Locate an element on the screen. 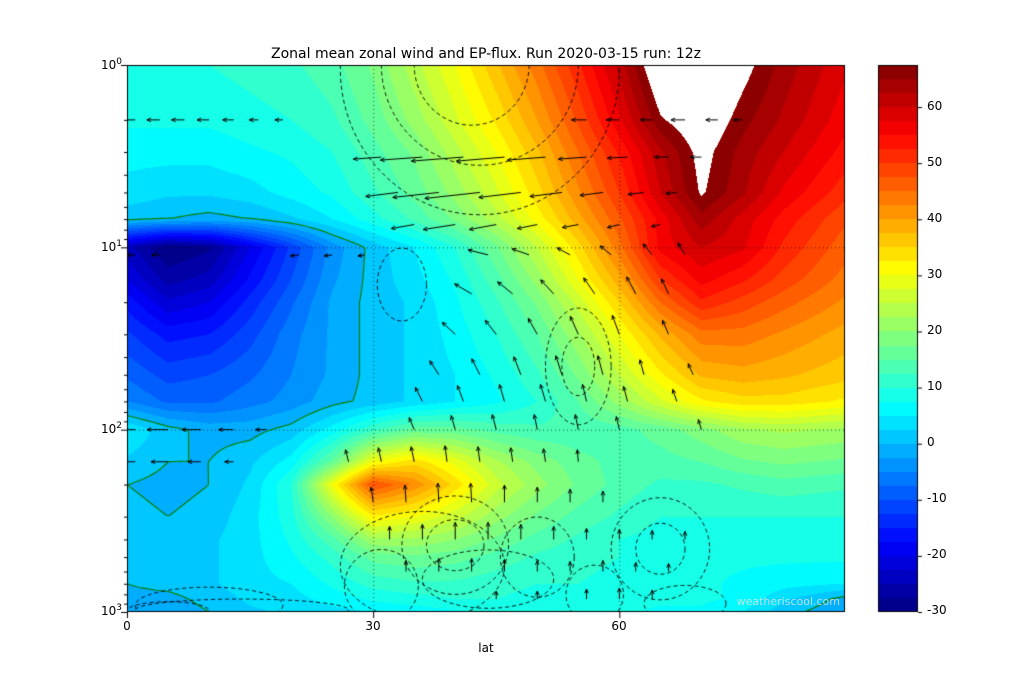  watermark: weatheriscool.com is located at coordinates (788, 601).